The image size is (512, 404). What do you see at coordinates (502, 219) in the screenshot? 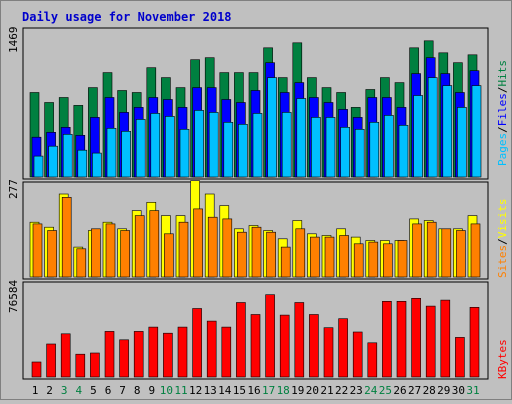
I see `legend-visits-label: Visits` at bounding box center [502, 219].